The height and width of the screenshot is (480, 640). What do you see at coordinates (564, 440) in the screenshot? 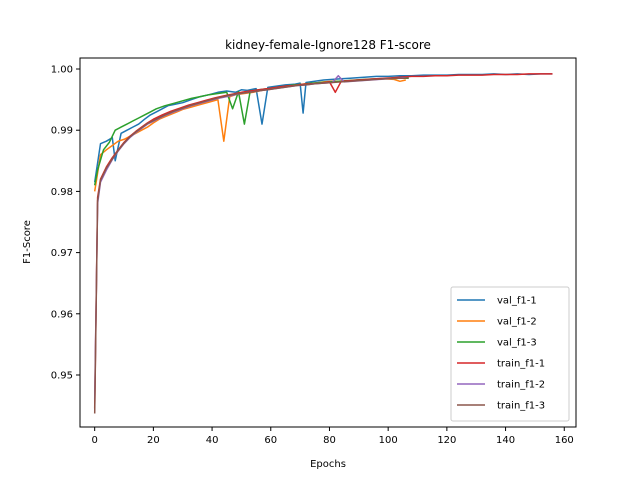
I see `x-tick-label: 160` at bounding box center [564, 440].